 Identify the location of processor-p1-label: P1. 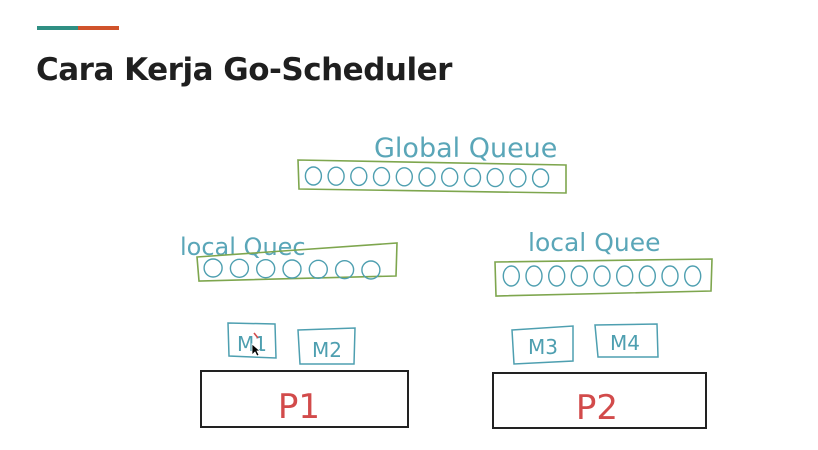
(299, 407).